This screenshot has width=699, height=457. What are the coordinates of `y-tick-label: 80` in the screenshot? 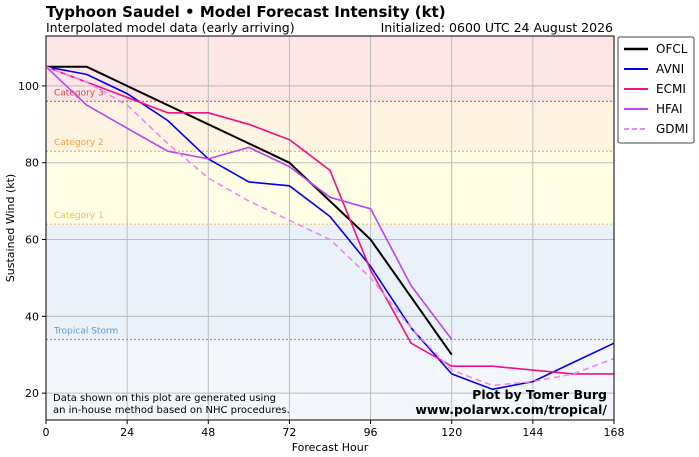 It's located at (32, 163).